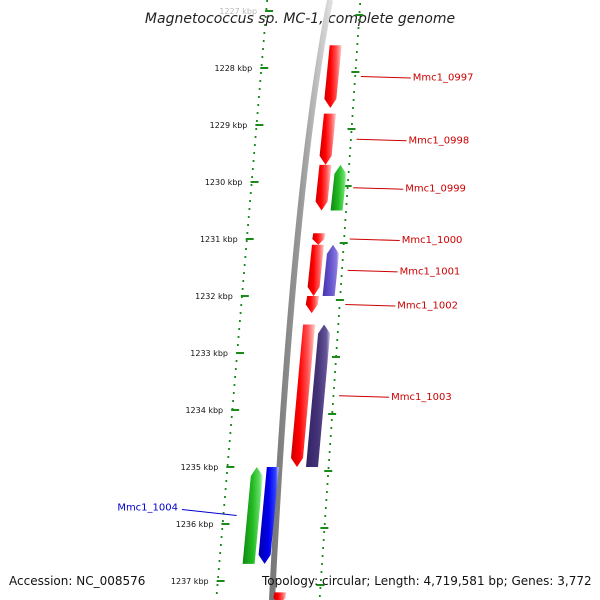 This screenshot has width=600, height=600. What do you see at coordinates (421, 397) in the screenshot?
I see `gene-label-mmc1-1003: Mmc1_1003` at bounding box center [421, 397].